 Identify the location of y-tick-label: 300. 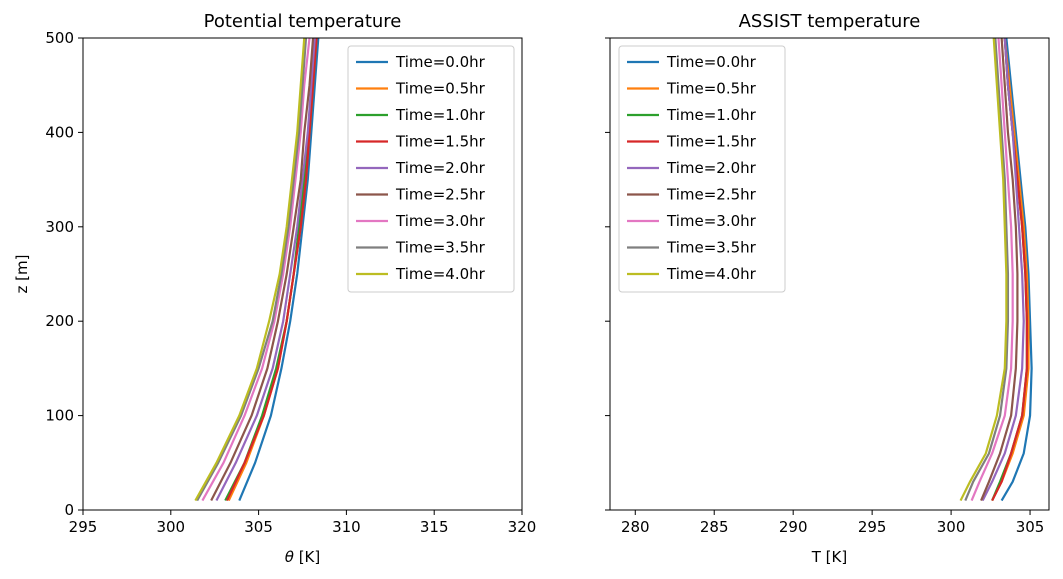
(59, 227).